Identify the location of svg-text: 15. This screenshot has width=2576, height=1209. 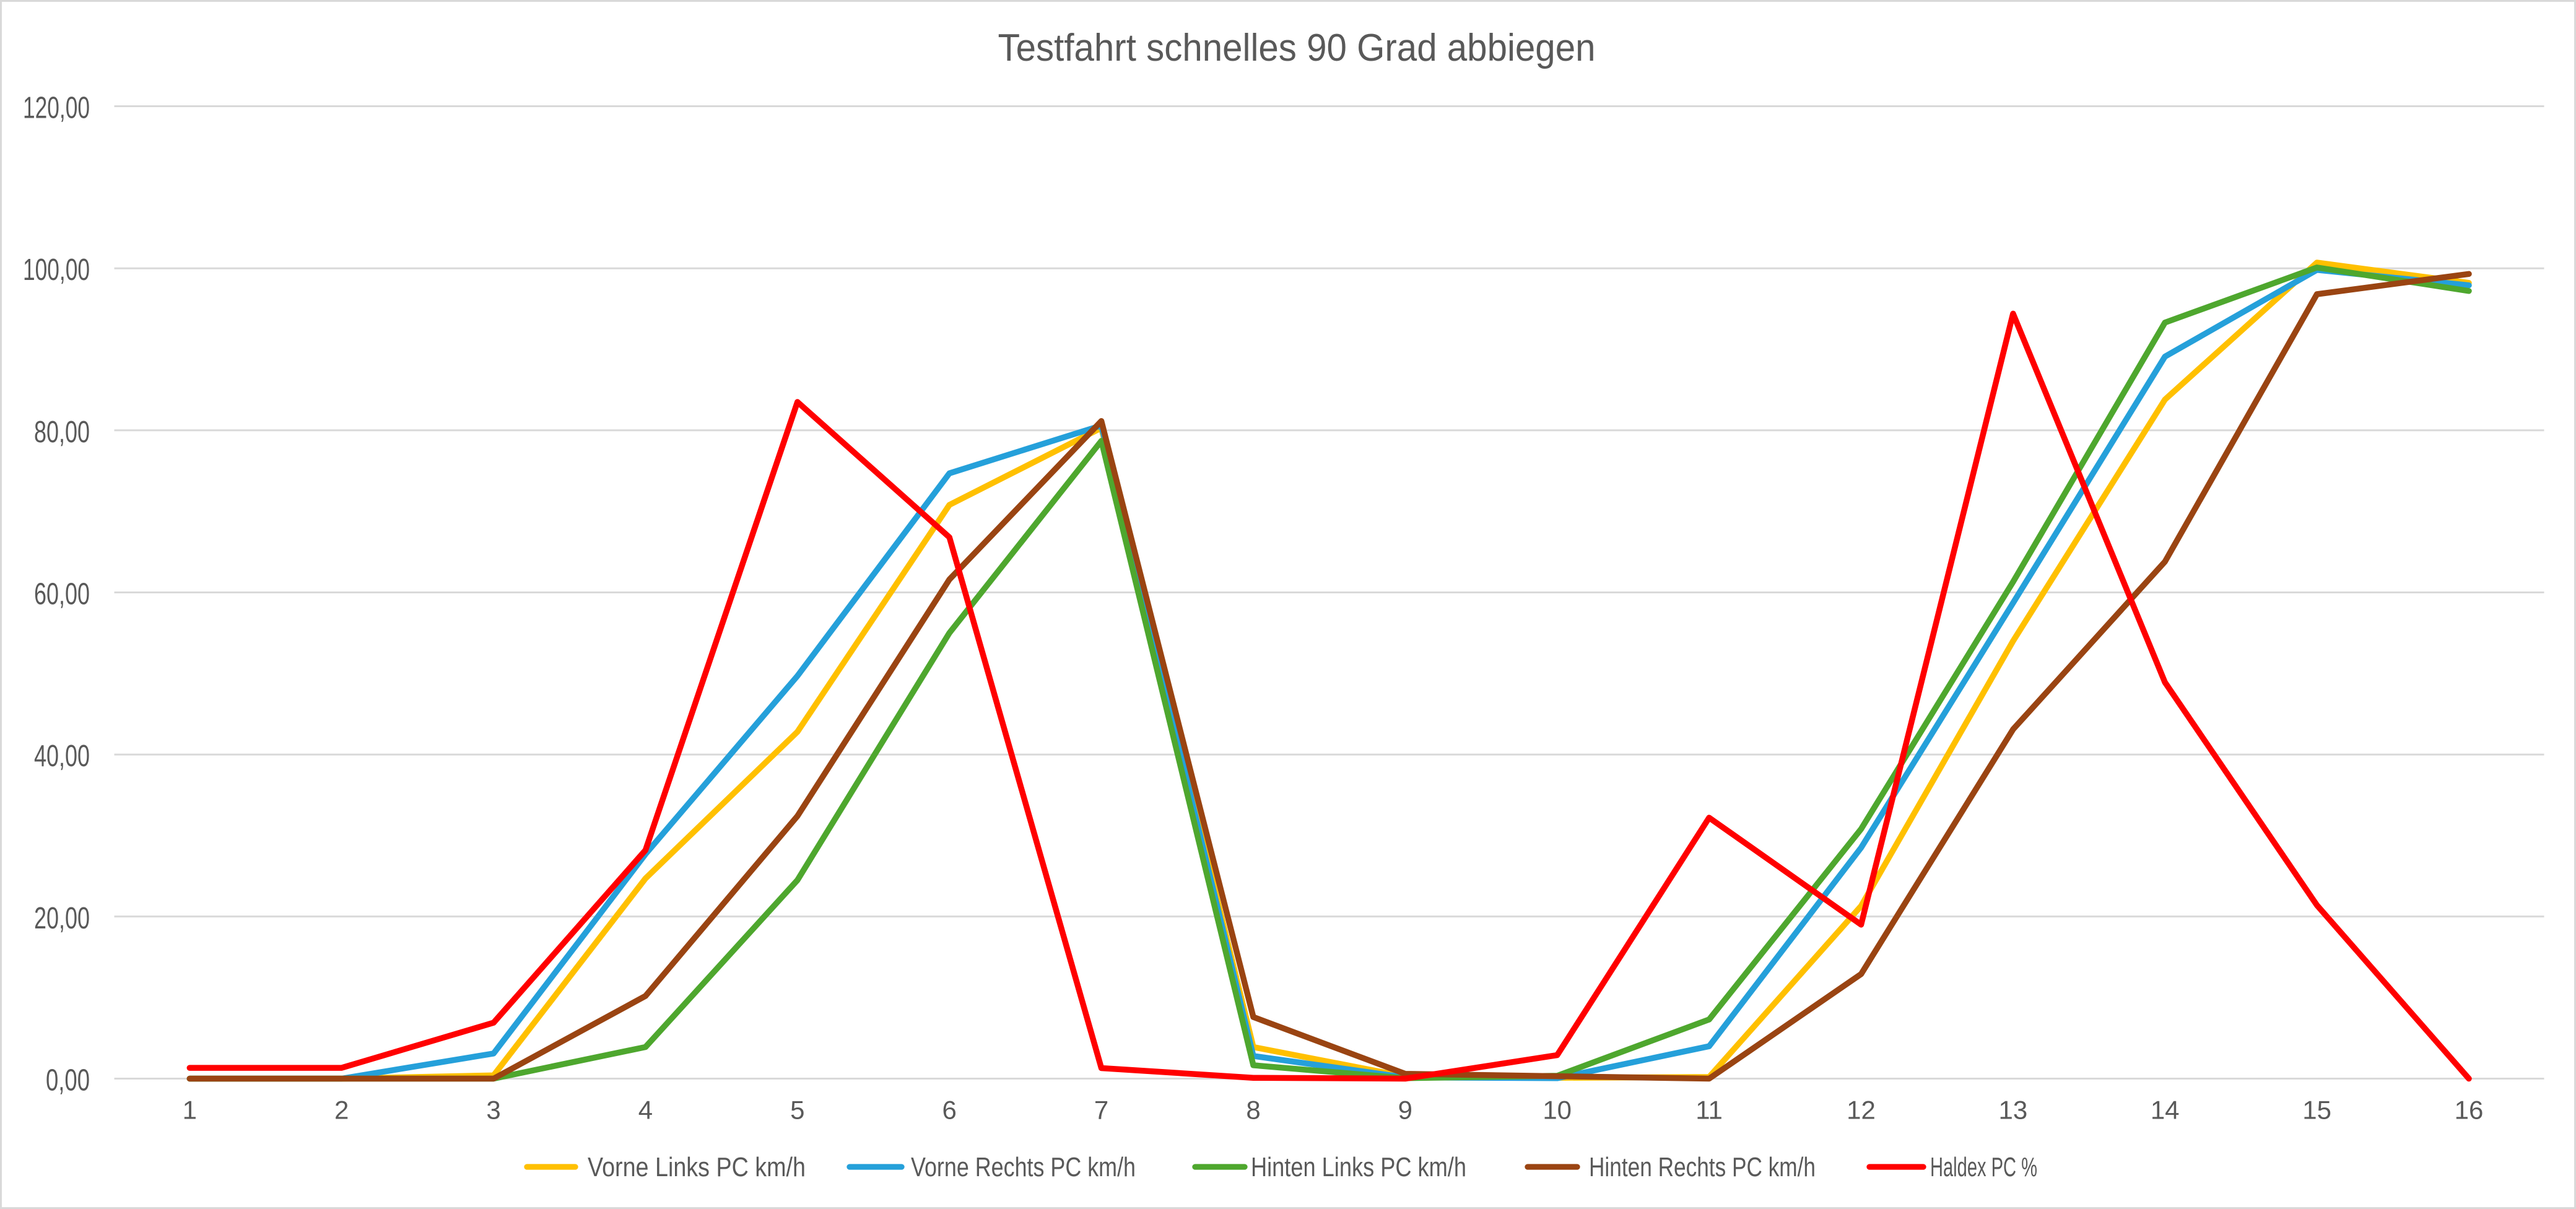
(2316, 1110).